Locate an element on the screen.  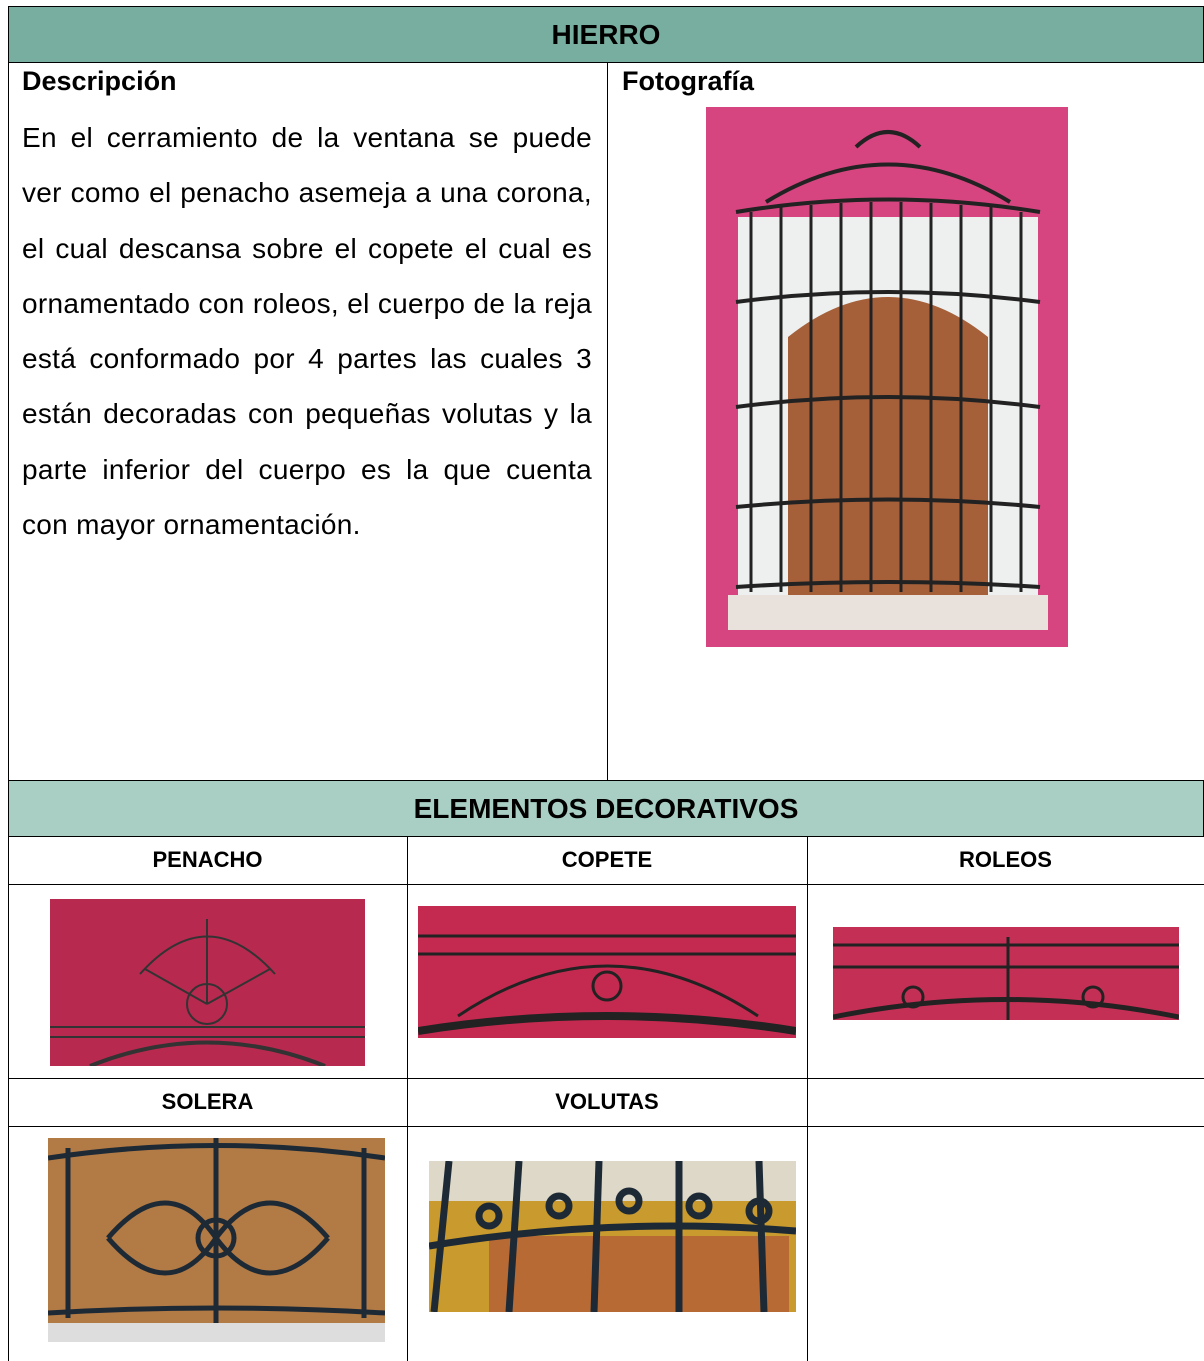
element-label: PENACHO is located at coordinates (207, 859).